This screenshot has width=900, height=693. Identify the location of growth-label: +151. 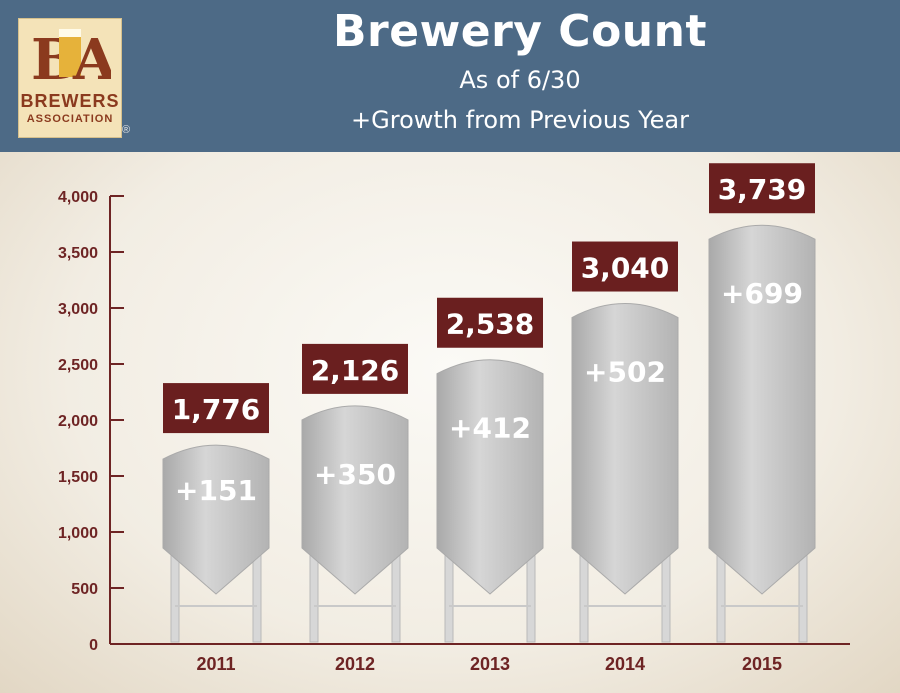
(216, 490).